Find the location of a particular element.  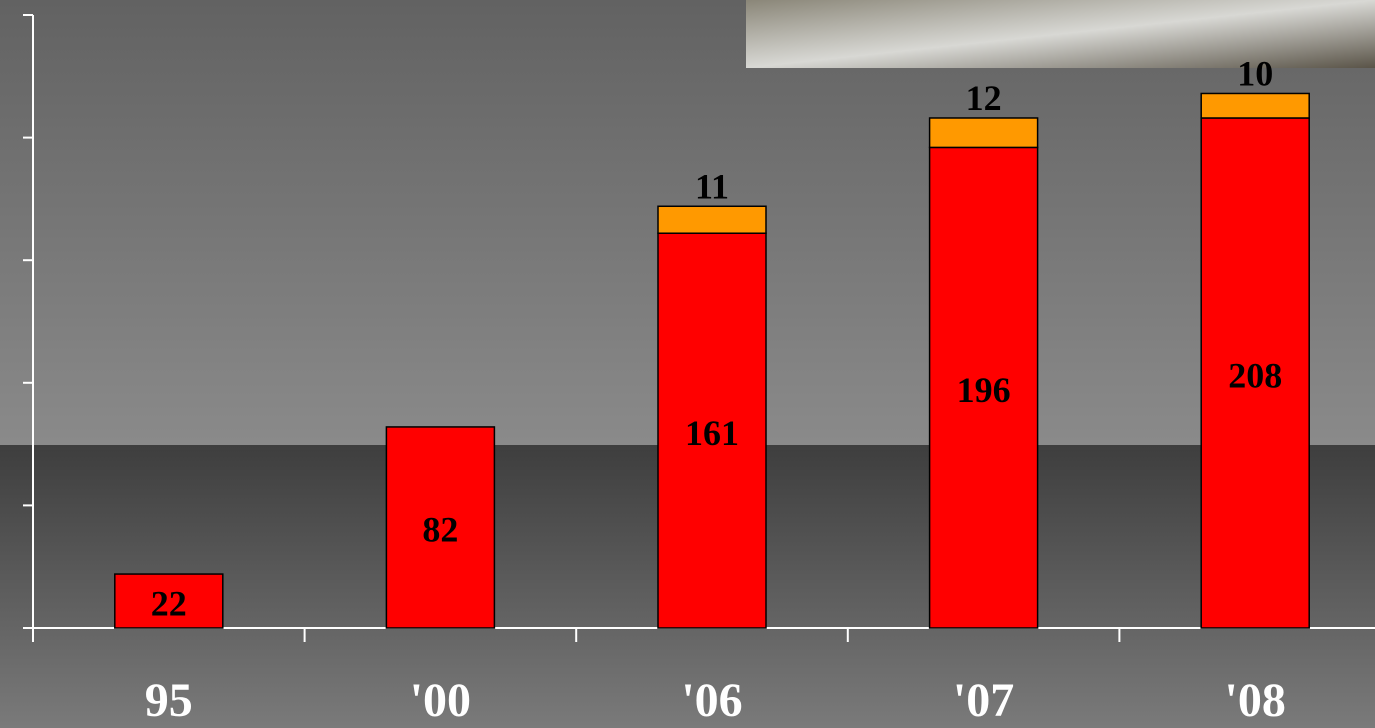

data-label: 12 is located at coordinates (984, 98).